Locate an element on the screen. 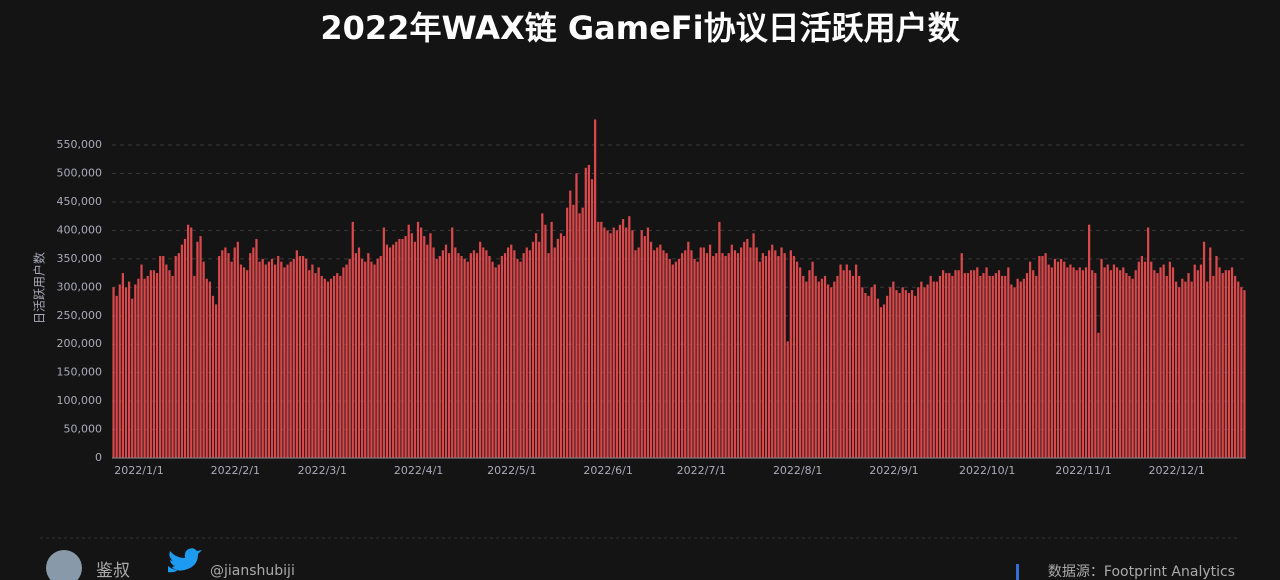 The image size is (1280, 580). y-tick-label: 500,000 is located at coordinates (80, 173).